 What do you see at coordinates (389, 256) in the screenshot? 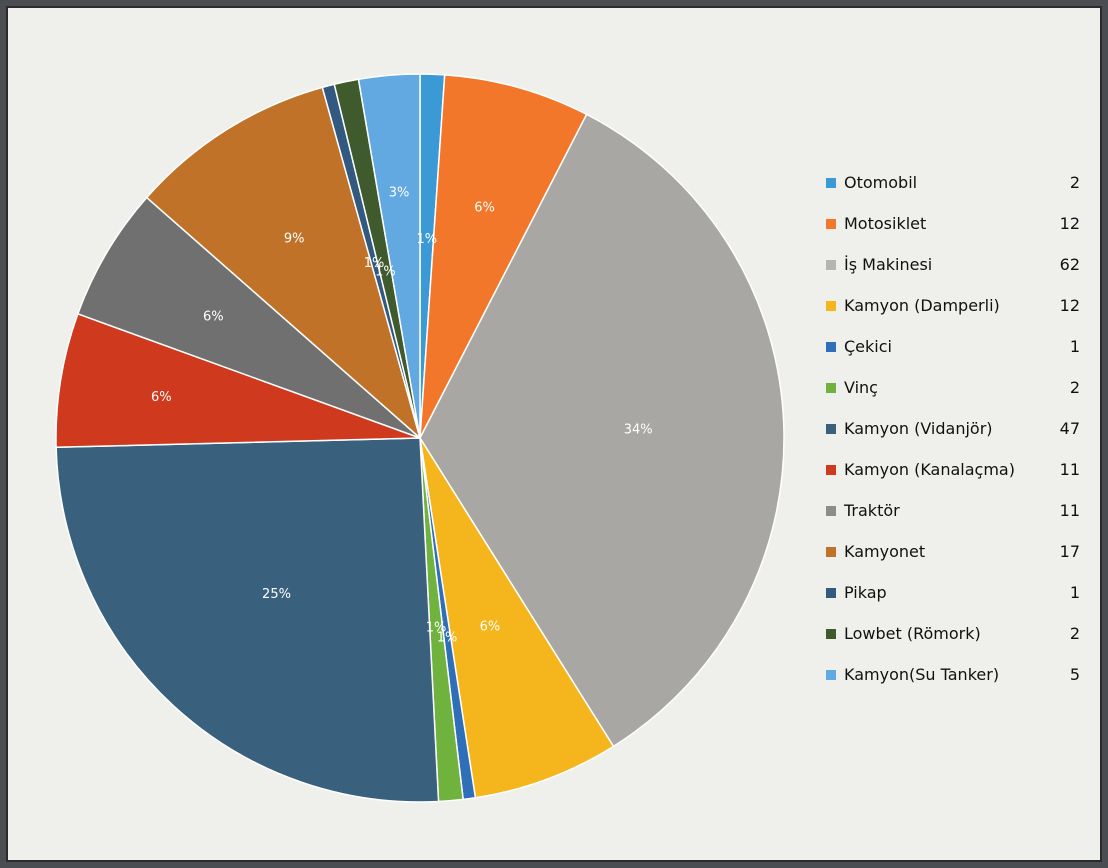
I see `pie-slice-kamyon-su-tanker` at bounding box center [389, 256].